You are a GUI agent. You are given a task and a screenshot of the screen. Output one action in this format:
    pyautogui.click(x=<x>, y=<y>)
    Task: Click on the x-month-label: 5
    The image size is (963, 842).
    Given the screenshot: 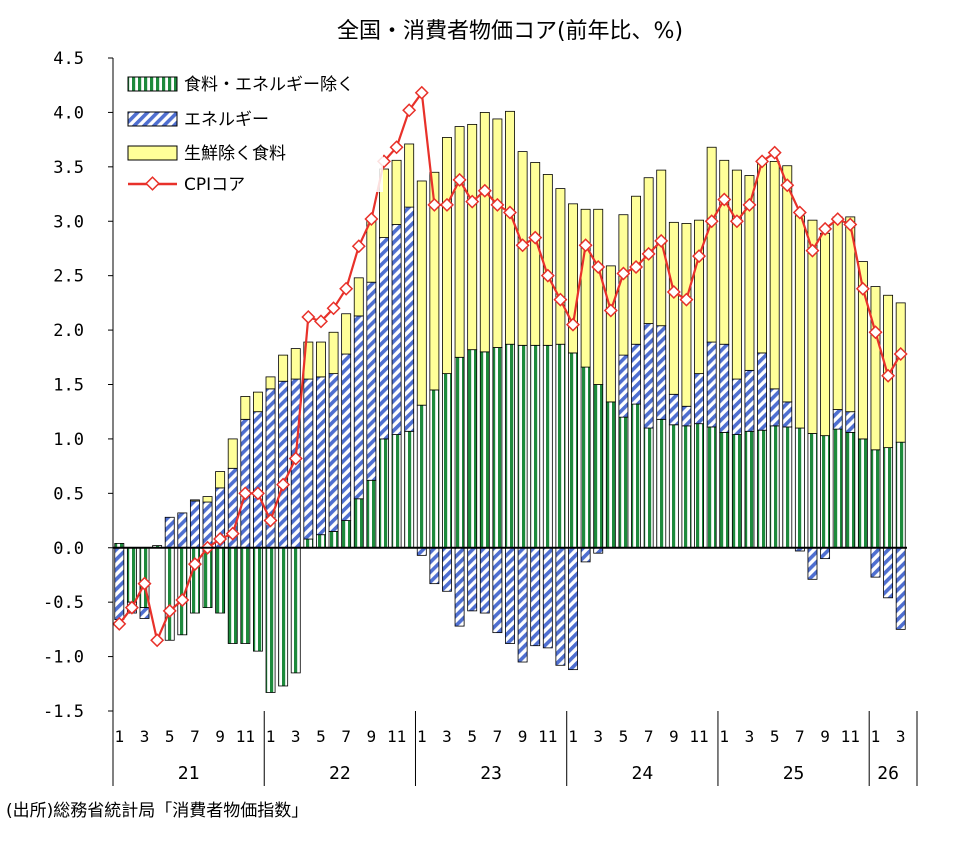 What is the action you would take?
    pyautogui.click(x=472, y=736)
    